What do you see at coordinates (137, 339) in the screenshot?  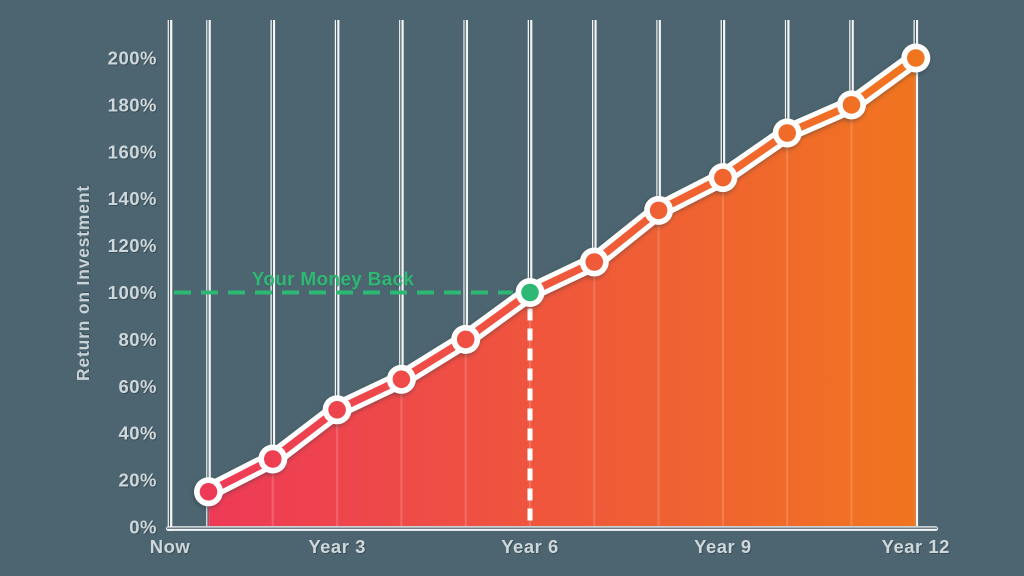 I see `y-axis-tick-label: 80%` at bounding box center [137, 339].